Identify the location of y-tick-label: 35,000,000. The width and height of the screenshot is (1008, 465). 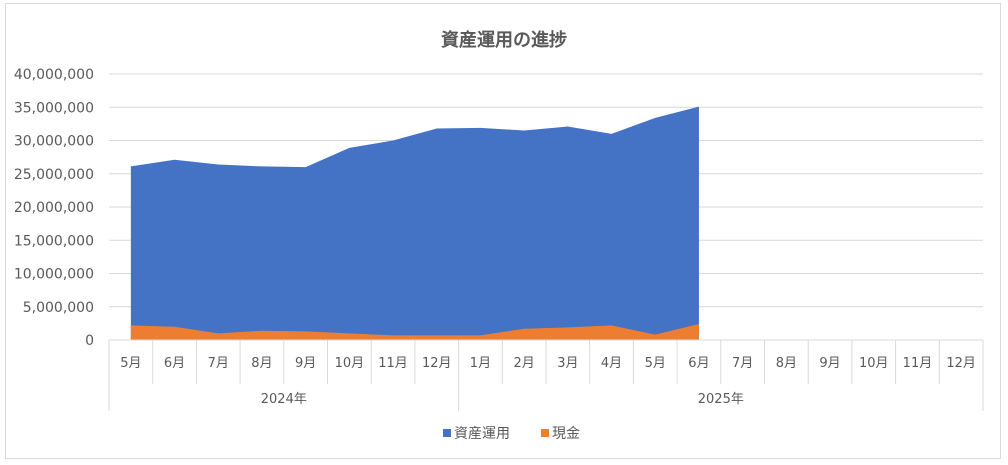
(54, 108).